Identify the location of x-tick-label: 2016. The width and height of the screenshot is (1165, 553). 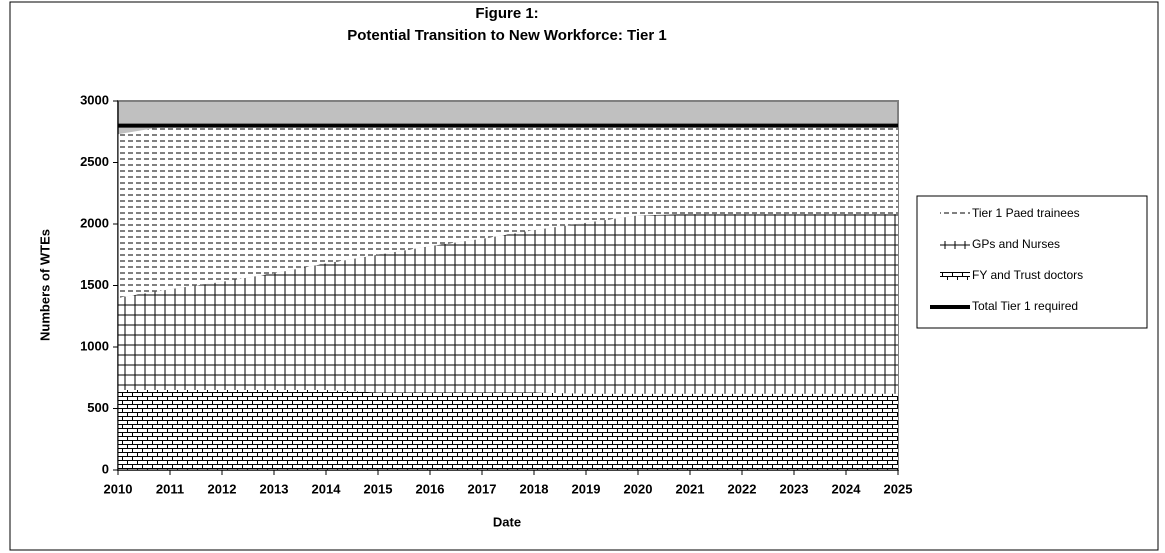
(430, 488).